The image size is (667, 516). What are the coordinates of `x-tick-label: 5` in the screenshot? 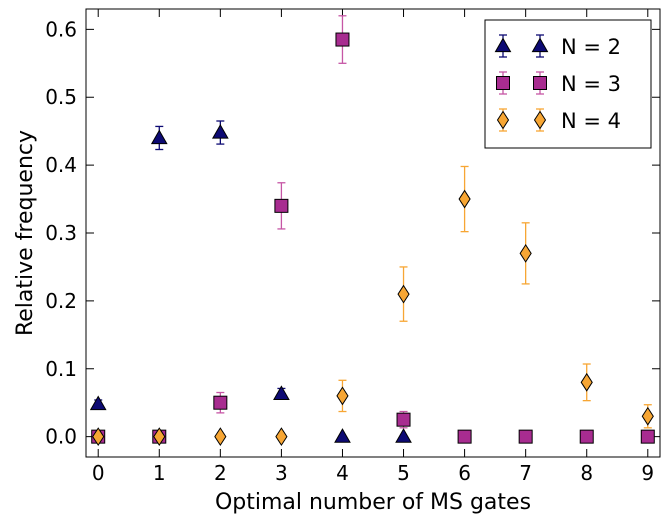 It's located at (403, 473).